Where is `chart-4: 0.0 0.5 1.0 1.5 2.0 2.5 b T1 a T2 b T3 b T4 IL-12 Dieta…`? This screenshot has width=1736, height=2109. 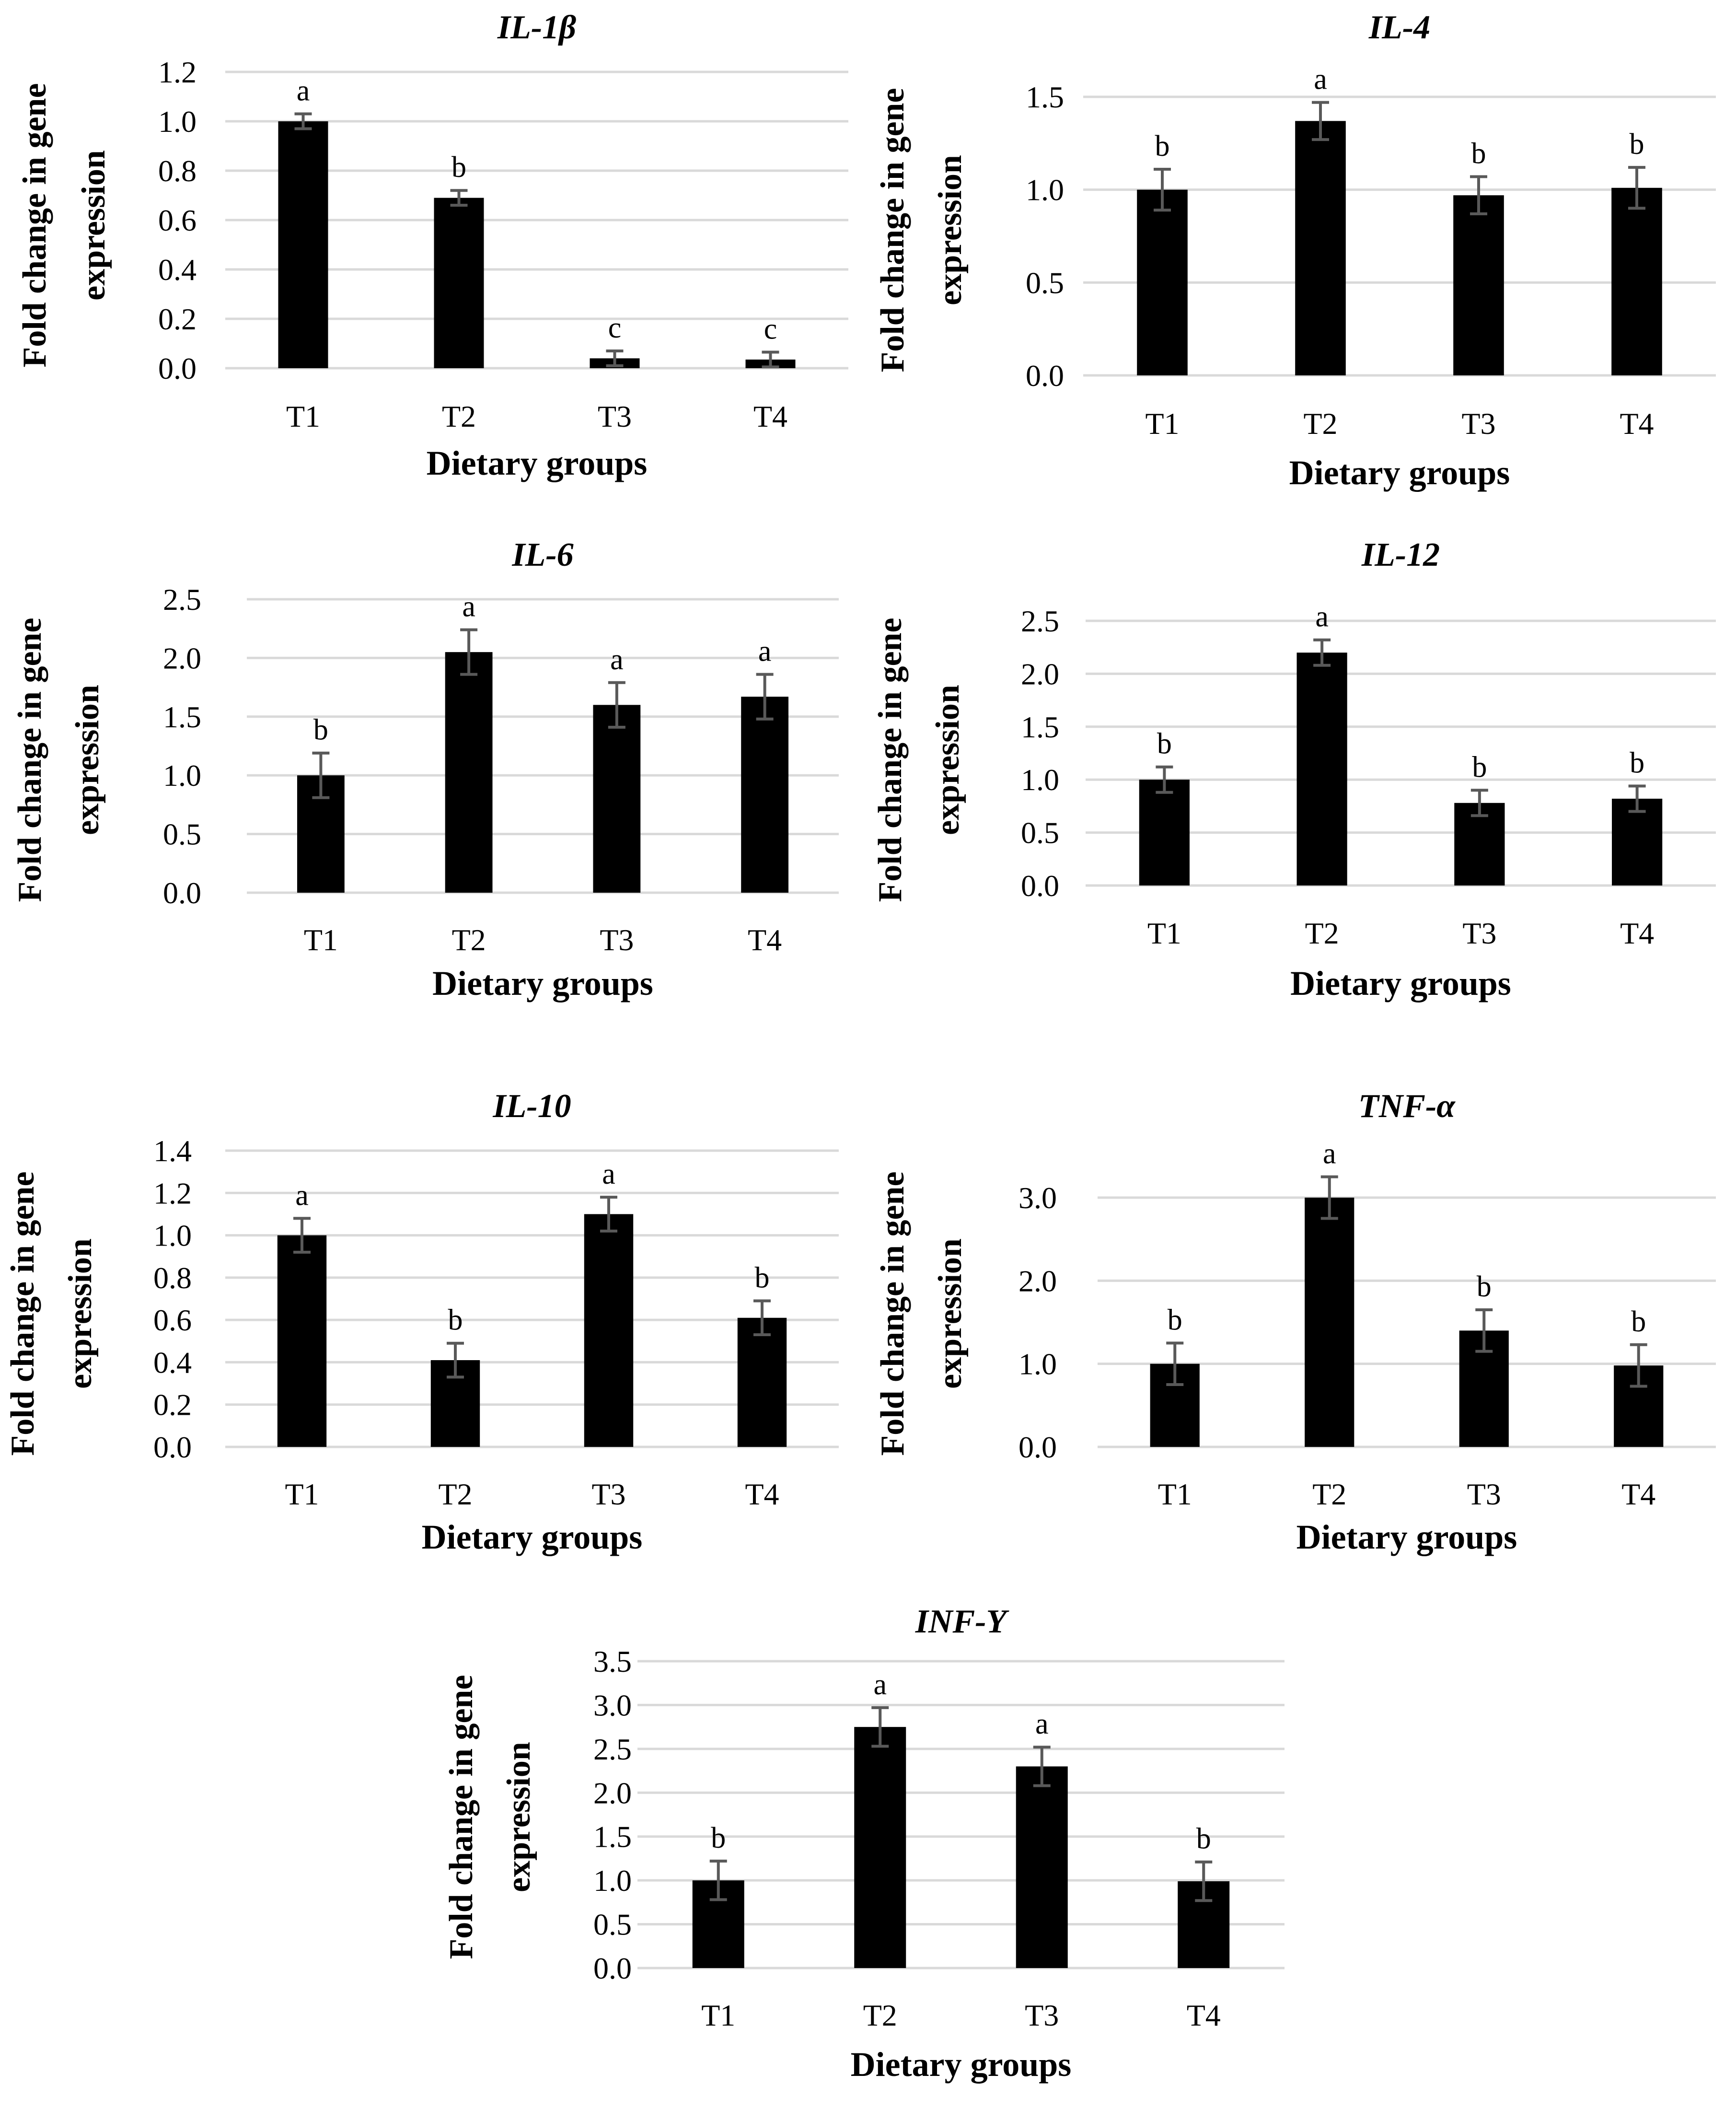
chart-4: 0.0 0.5 1.0 1.5 2.0 2.5 b T1 a T2 b T3 b T4 IL-12 Dieta… is located at coordinates (1294, 769).